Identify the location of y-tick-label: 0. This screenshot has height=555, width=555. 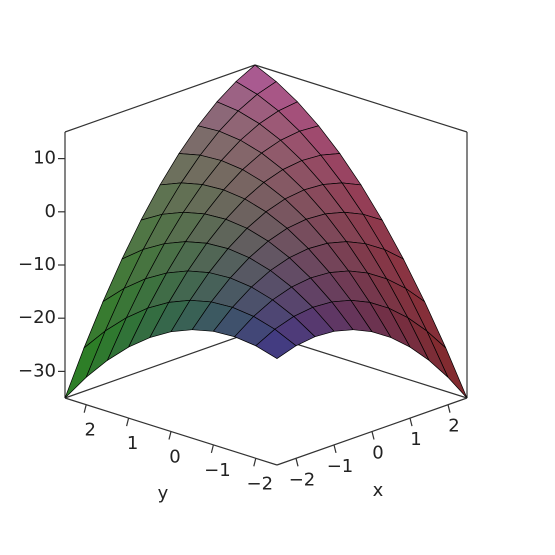
(174, 457).